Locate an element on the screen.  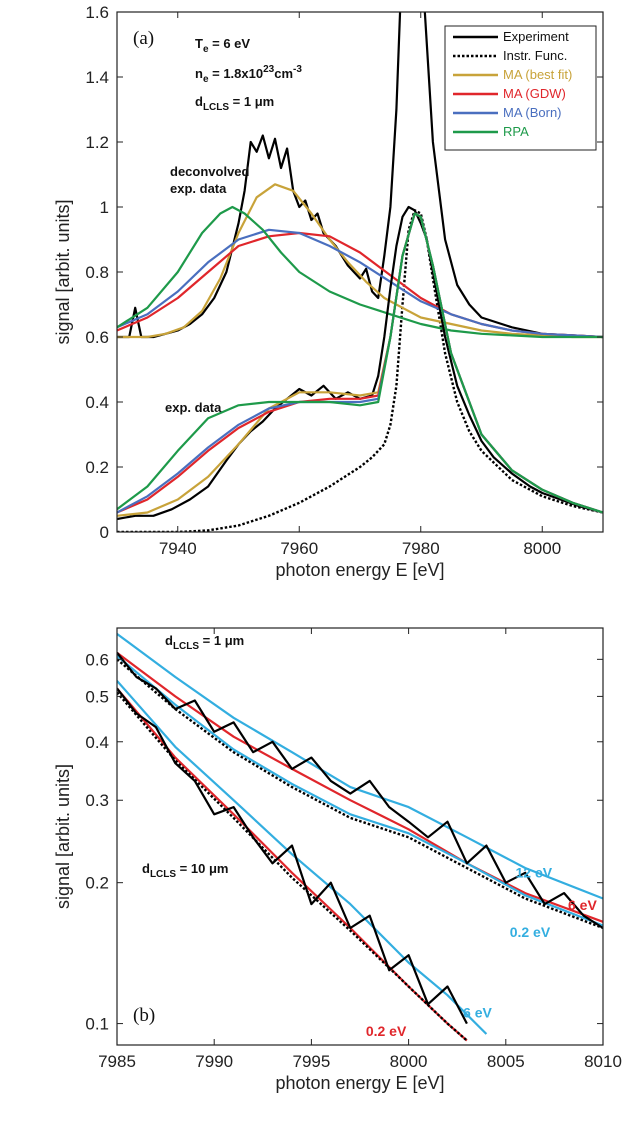
y-tick-label: 0.8 is located at coordinates (97, 272).